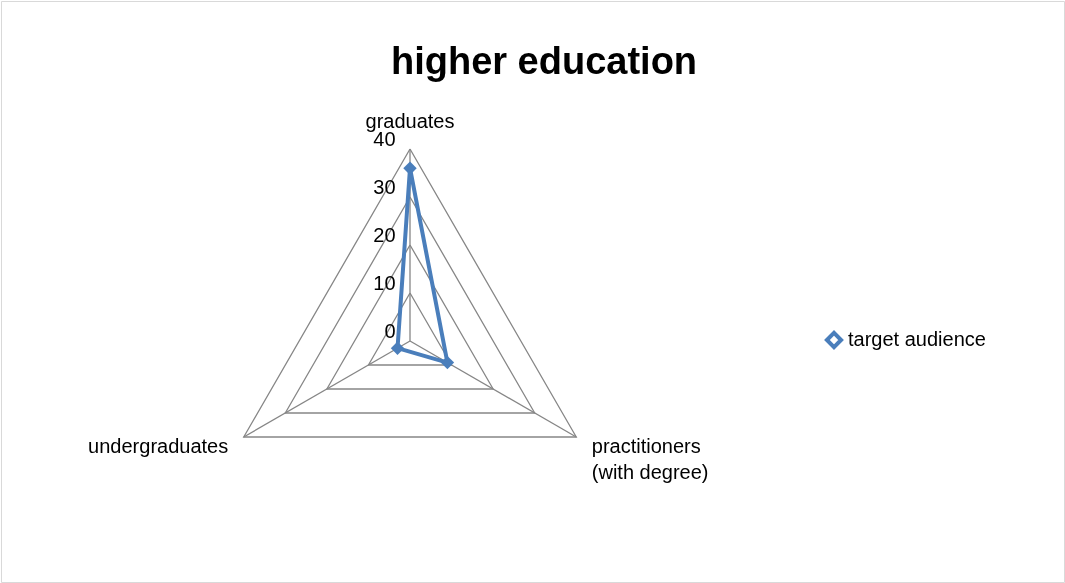  What do you see at coordinates (390, 331) in the screenshot?
I see `y-tick-label: 0` at bounding box center [390, 331].